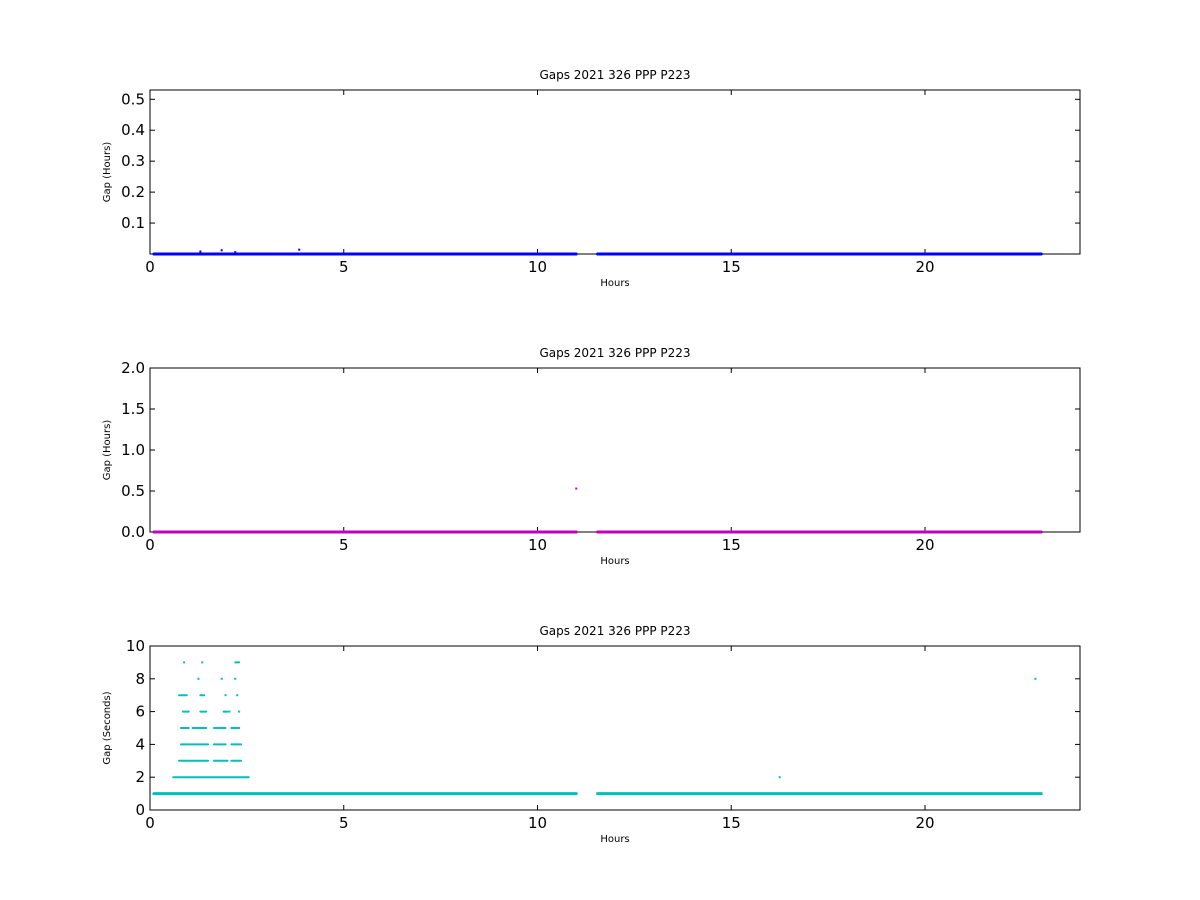 Image resolution: width=1200 pixels, height=900 pixels. Describe the element at coordinates (133, 368) in the screenshot. I see `y-tick-label: 2.0` at that location.